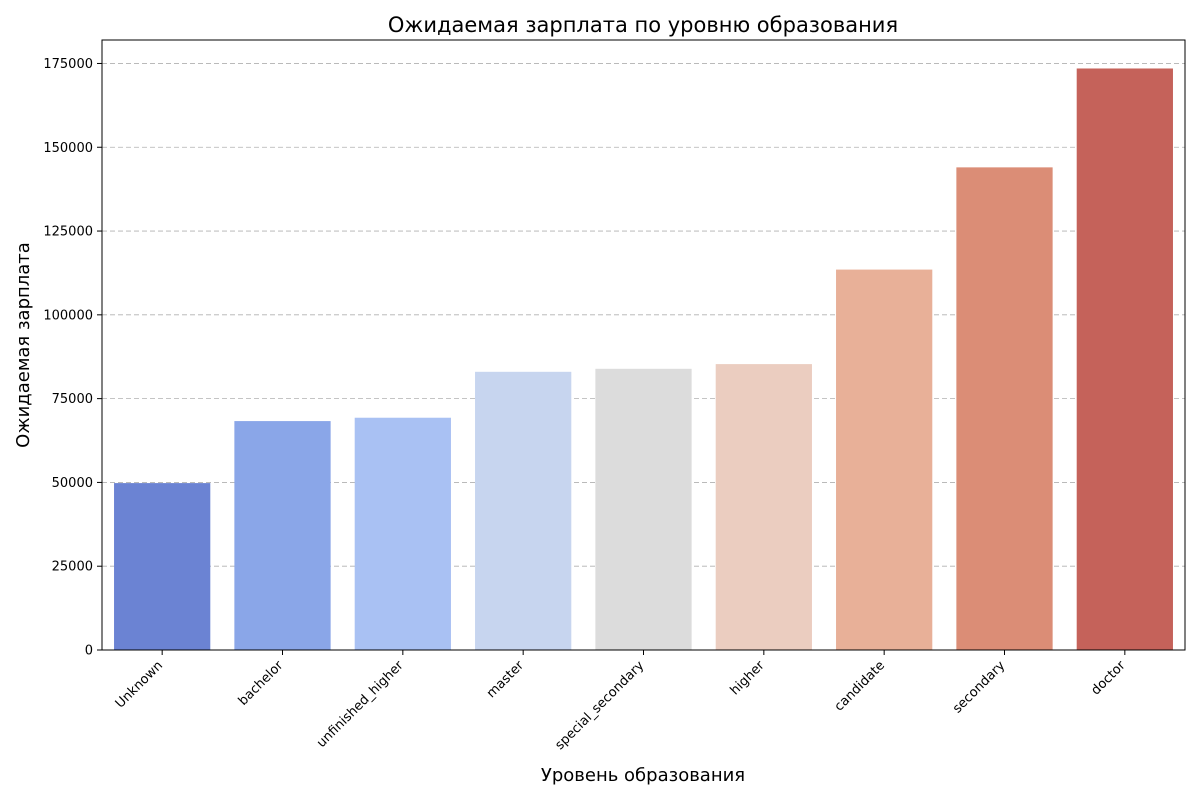 This screenshot has height=800, width=1200. Describe the element at coordinates (68, 148) in the screenshot. I see `y-tick-label: 150000` at that location.